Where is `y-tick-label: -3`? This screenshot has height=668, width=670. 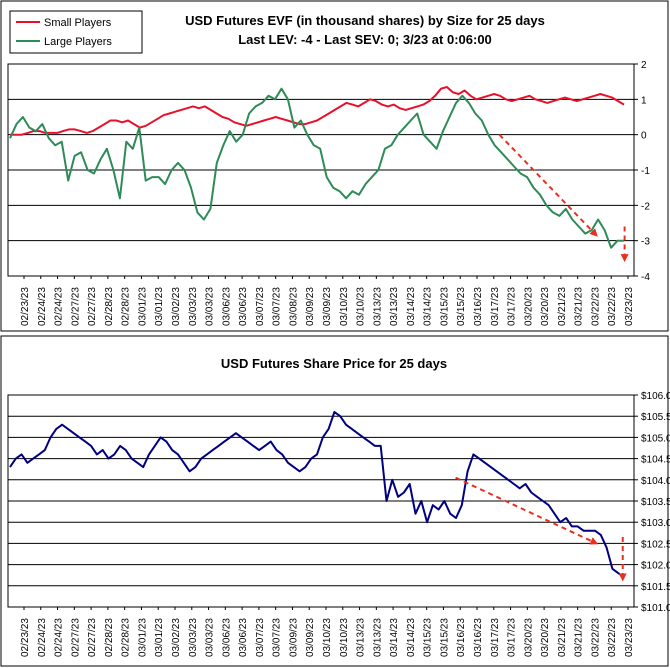 y-tick-label: -3 is located at coordinates (645, 242).